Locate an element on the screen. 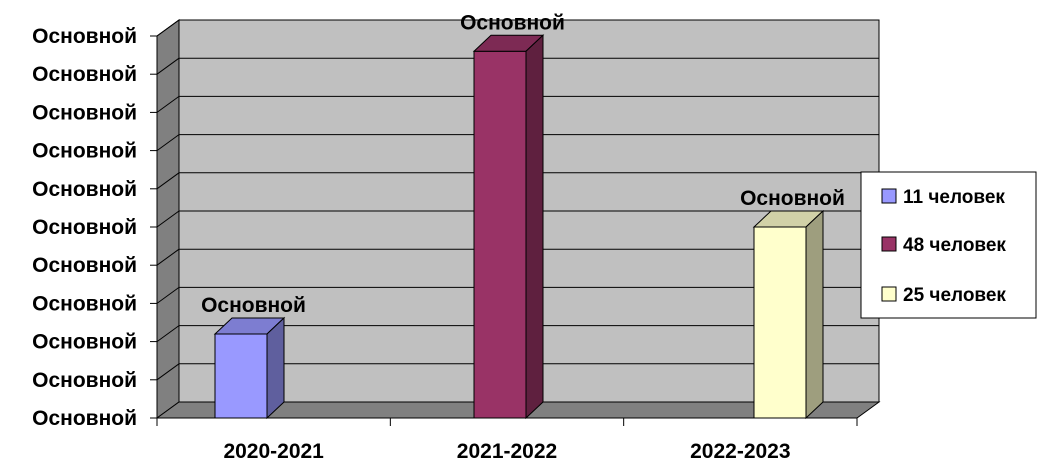 The width and height of the screenshot is (1037, 466). x-tick-labels: 2020-2021 2021-2022 2022-2023 is located at coordinates (506, 451).